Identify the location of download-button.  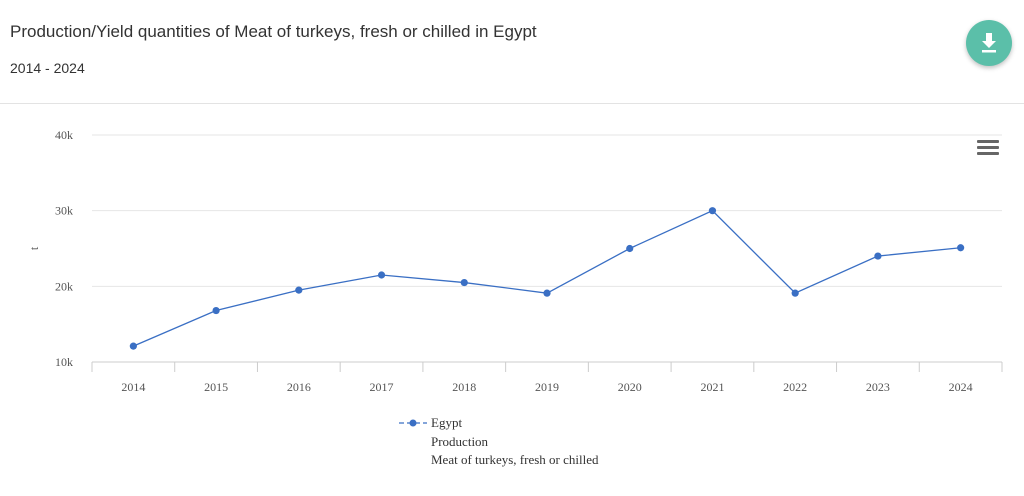
(989, 43).